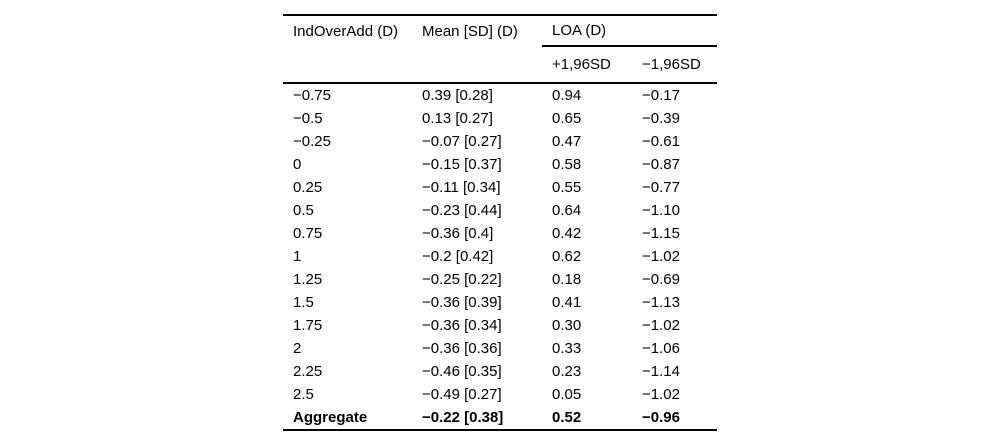 The image size is (1000, 448). I want to click on cell-minus-loa: −0.17, so click(661, 95).